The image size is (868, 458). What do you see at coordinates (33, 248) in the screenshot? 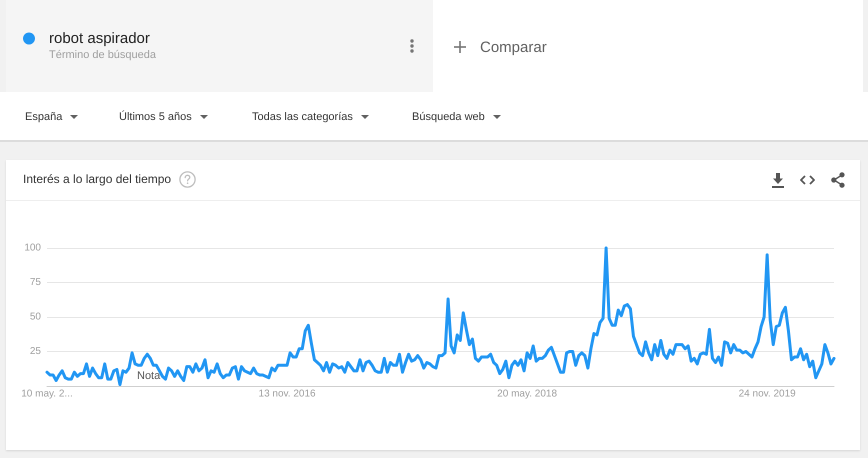
I see `y-tick-label: 100` at bounding box center [33, 248].